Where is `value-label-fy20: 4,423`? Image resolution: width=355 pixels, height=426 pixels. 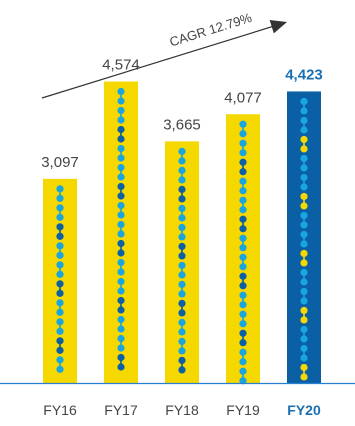 value-label-fy20: 4,423 is located at coordinates (304, 74).